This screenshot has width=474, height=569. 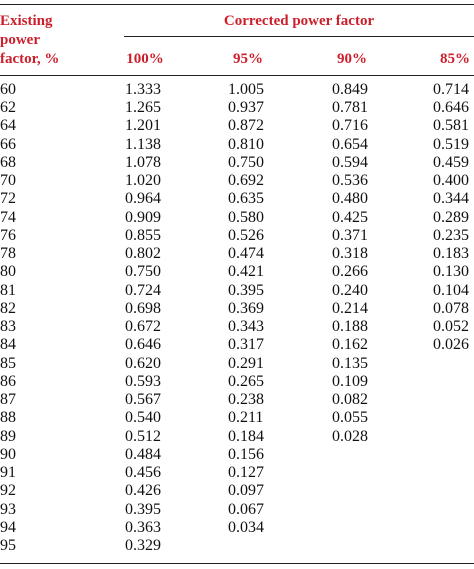 What do you see at coordinates (350, 436) in the screenshot?
I see `table-cell: 0.028` at bounding box center [350, 436].